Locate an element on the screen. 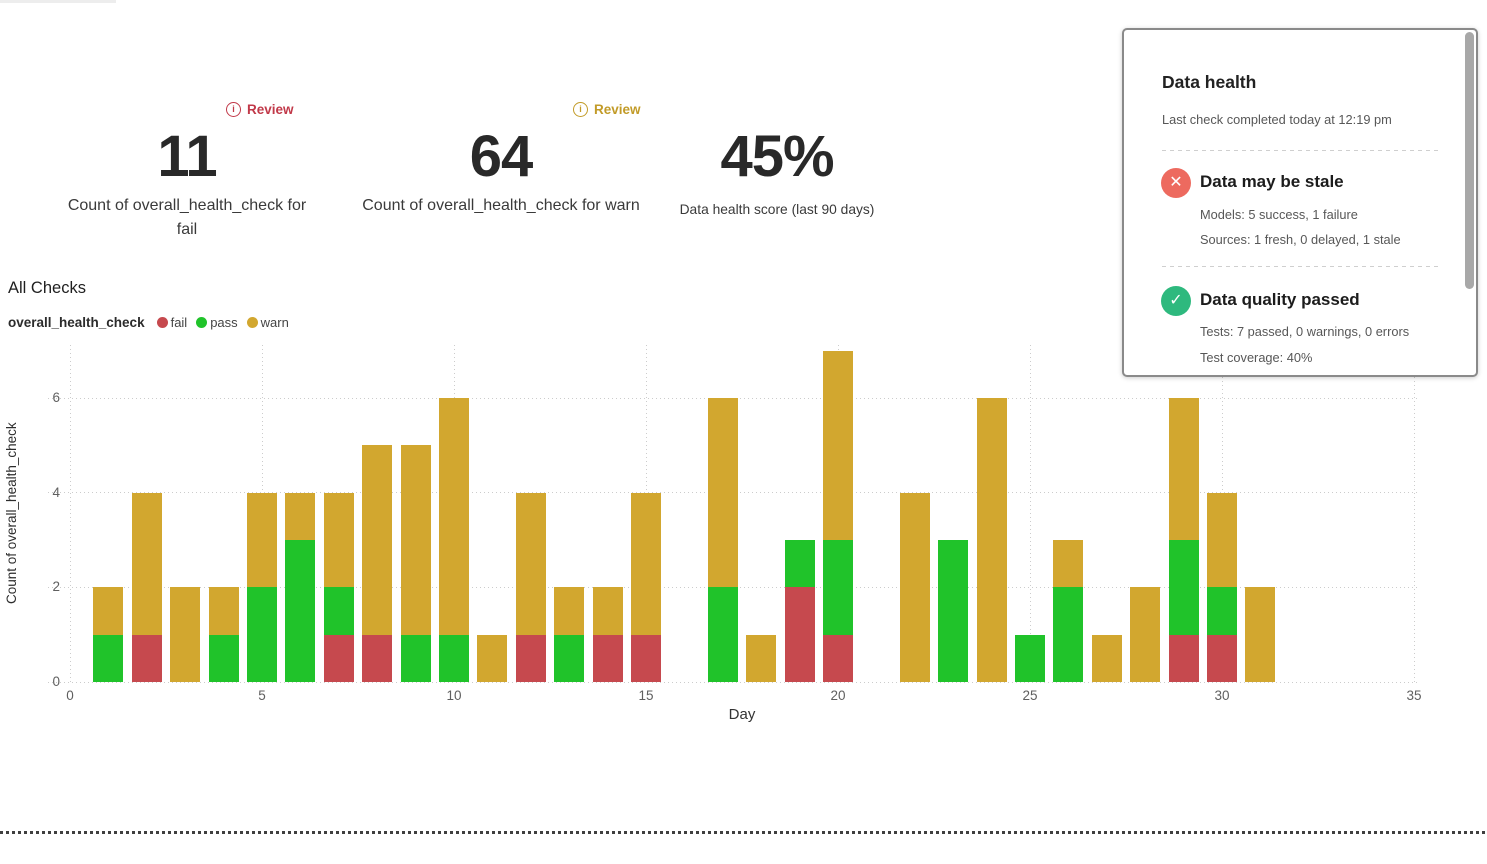  check-icon-glyph: ✓ is located at coordinates (1176, 300).